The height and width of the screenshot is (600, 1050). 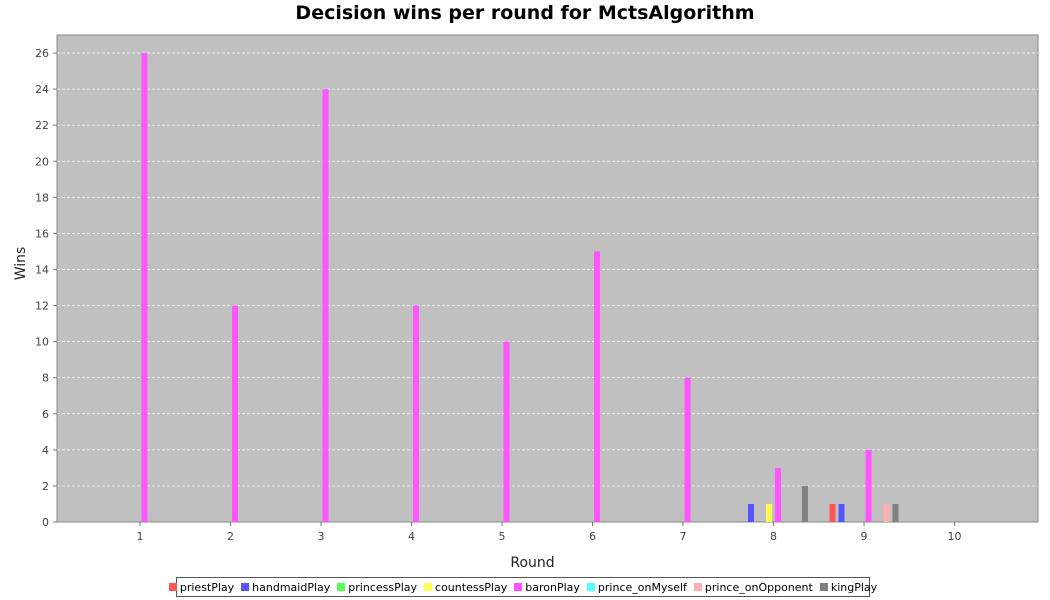 I want to click on x-tick-label: 1, so click(x=140, y=536).